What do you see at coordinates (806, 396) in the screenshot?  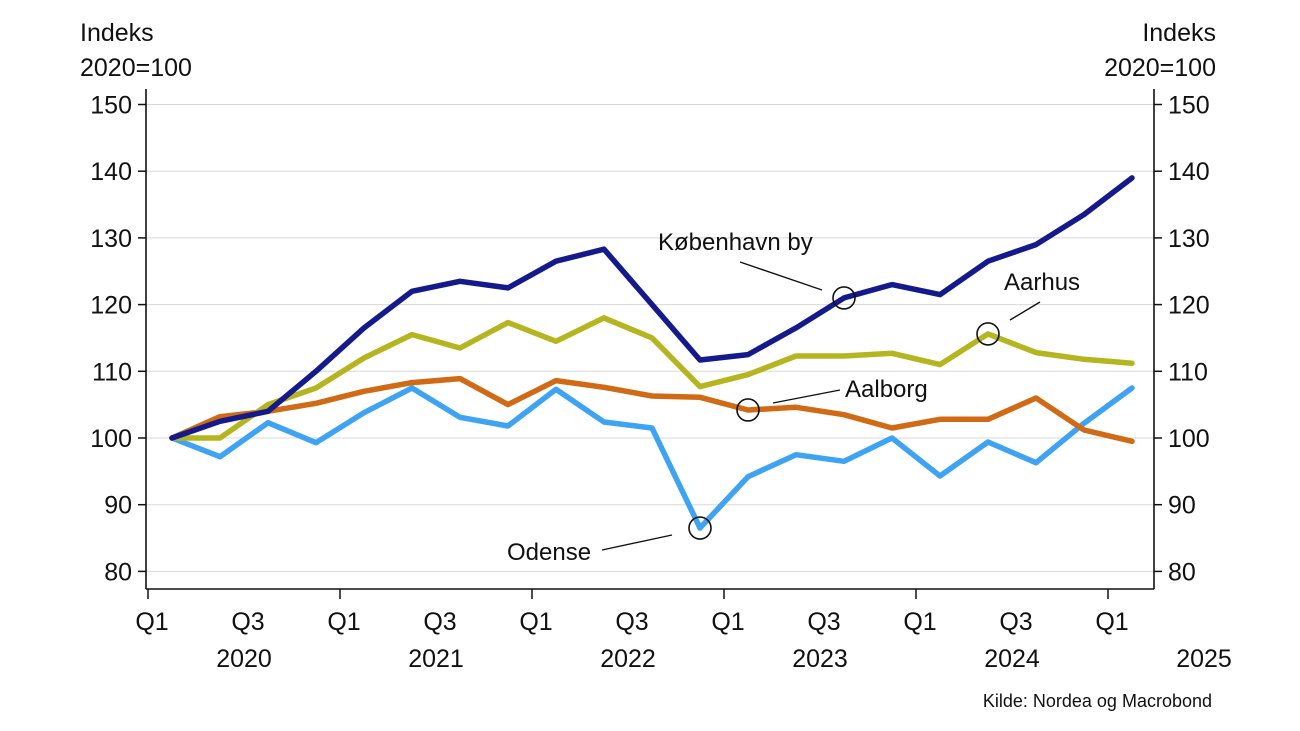 I see `annotation-leader-aalborg` at bounding box center [806, 396].